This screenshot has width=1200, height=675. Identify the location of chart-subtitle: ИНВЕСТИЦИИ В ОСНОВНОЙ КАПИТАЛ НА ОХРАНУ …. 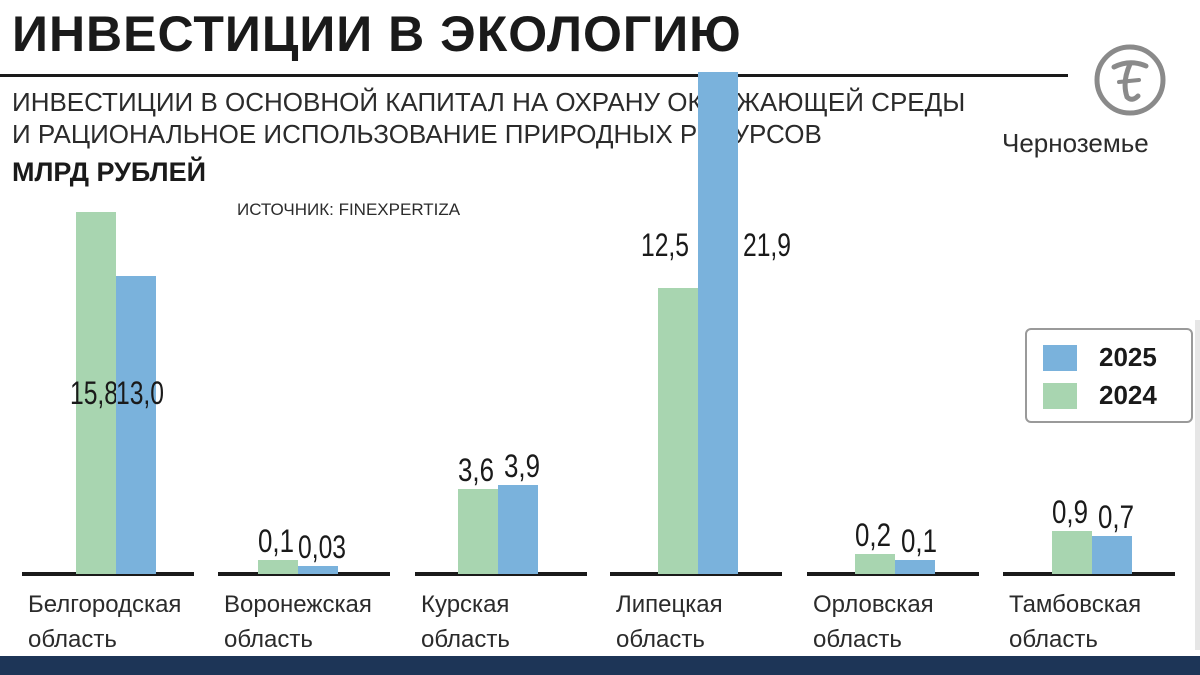
(488, 118).